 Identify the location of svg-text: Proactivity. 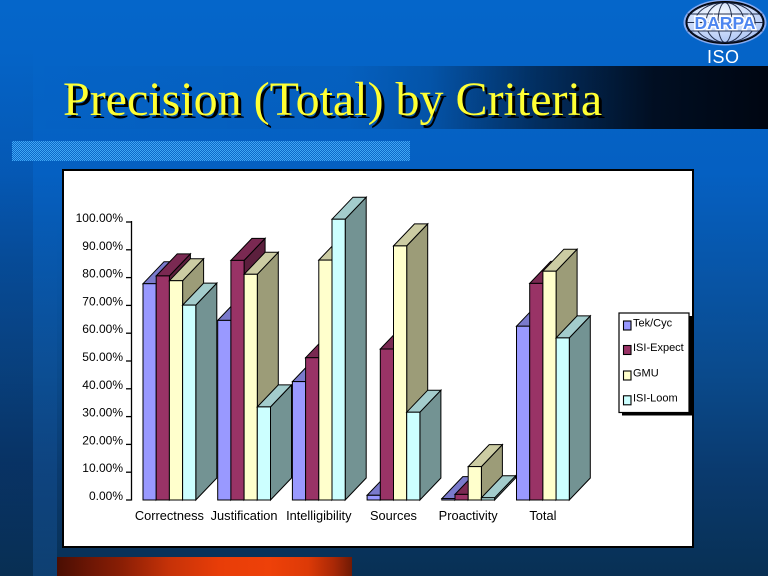
(469, 515).